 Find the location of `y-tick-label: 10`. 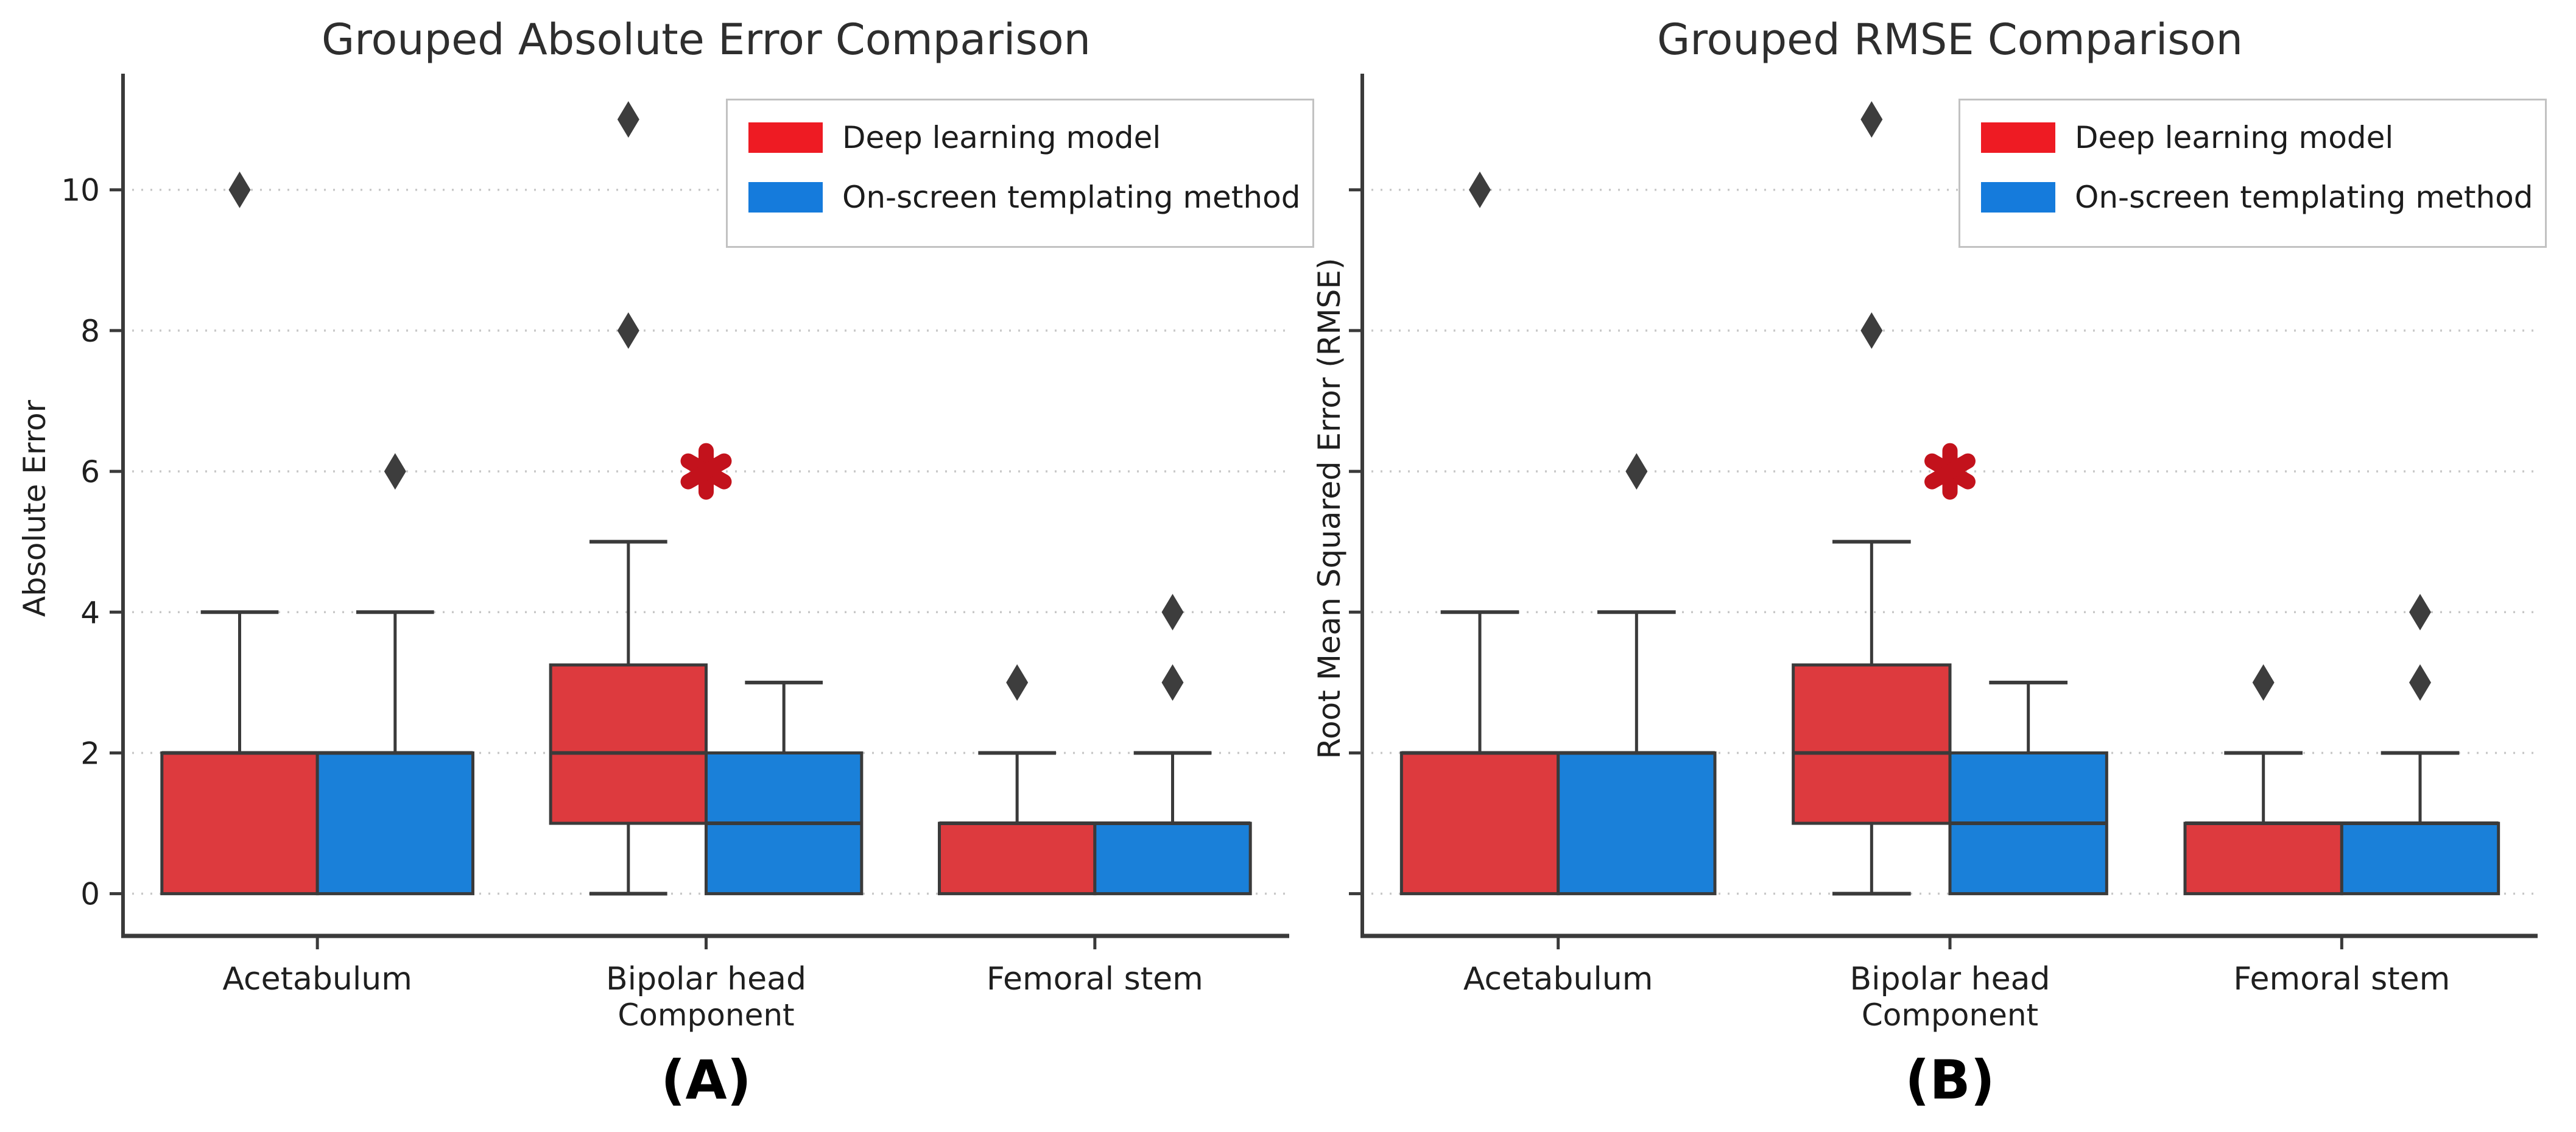

y-tick-label: 10 is located at coordinates (80, 190).